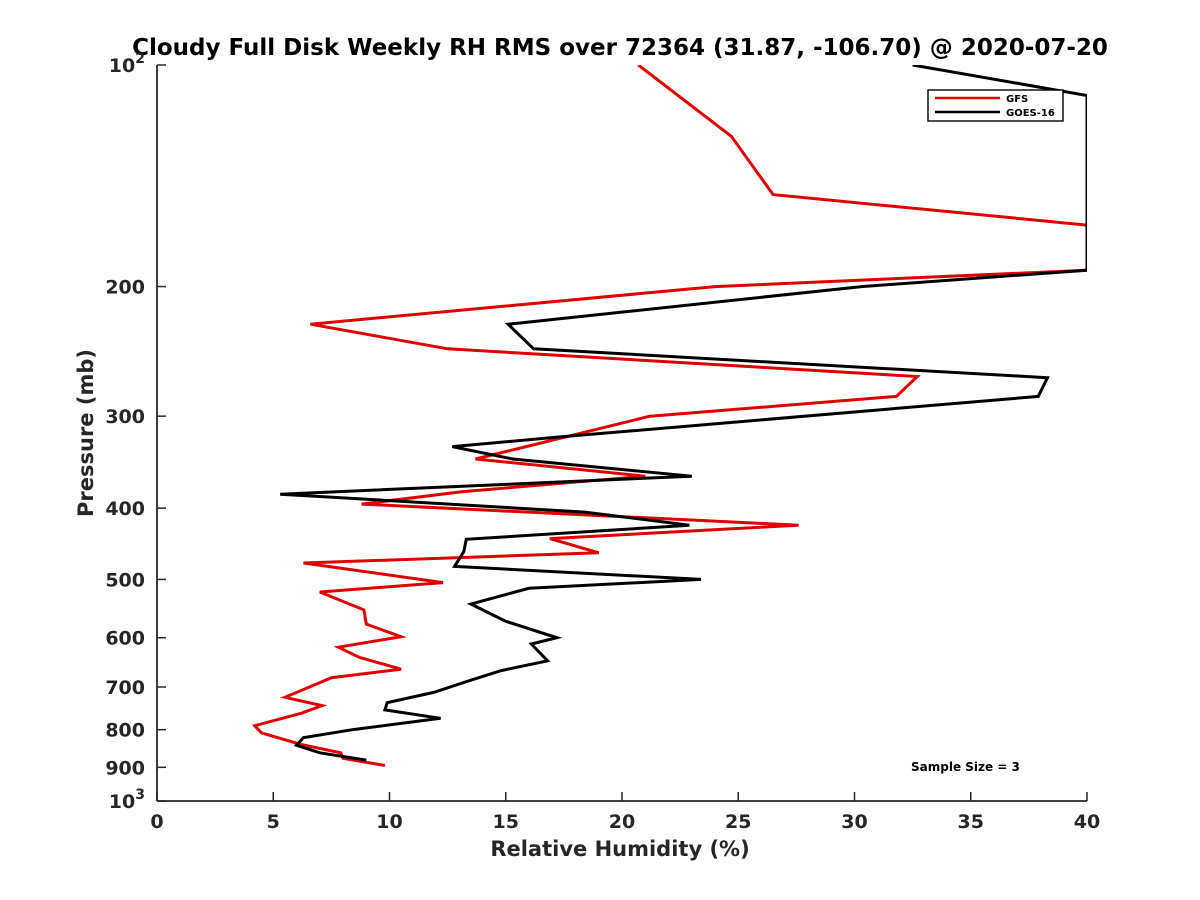 Image resolution: width=1200 pixels, height=900 pixels. Describe the element at coordinates (1030, 113) in the screenshot. I see `legend-label-goes16: GOES-16` at that location.